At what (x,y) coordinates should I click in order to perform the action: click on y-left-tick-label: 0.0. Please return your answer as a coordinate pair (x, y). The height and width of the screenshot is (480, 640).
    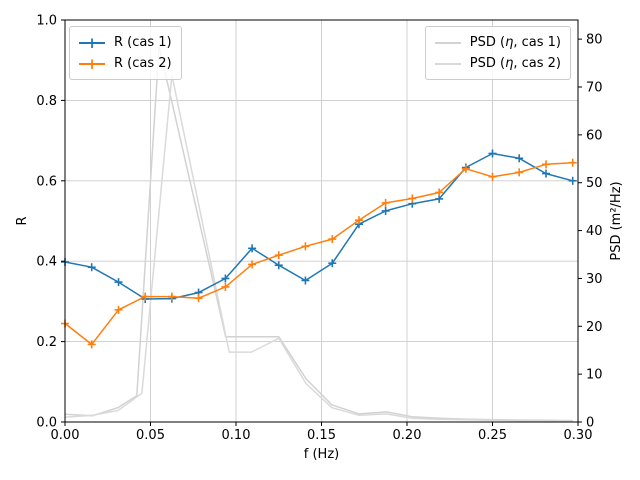
    Looking at the image, I should click on (46, 423).